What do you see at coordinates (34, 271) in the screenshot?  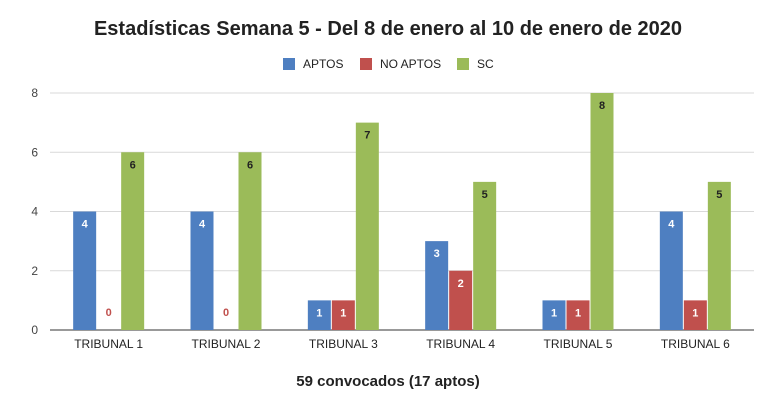 I see `y-tick-label: 2` at bounding box center [34, 271].